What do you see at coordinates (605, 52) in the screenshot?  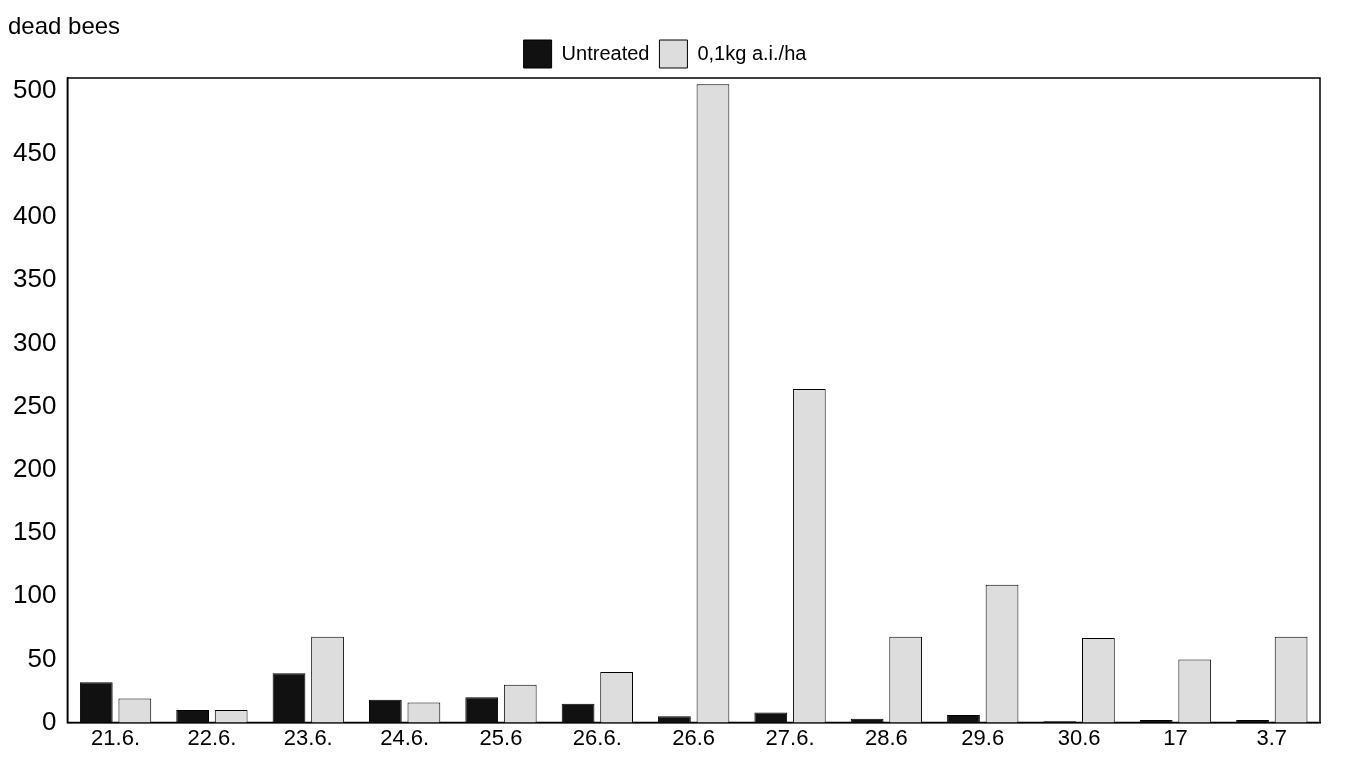 I see `legend-label: Untreated` at bounding box center [605, 52].